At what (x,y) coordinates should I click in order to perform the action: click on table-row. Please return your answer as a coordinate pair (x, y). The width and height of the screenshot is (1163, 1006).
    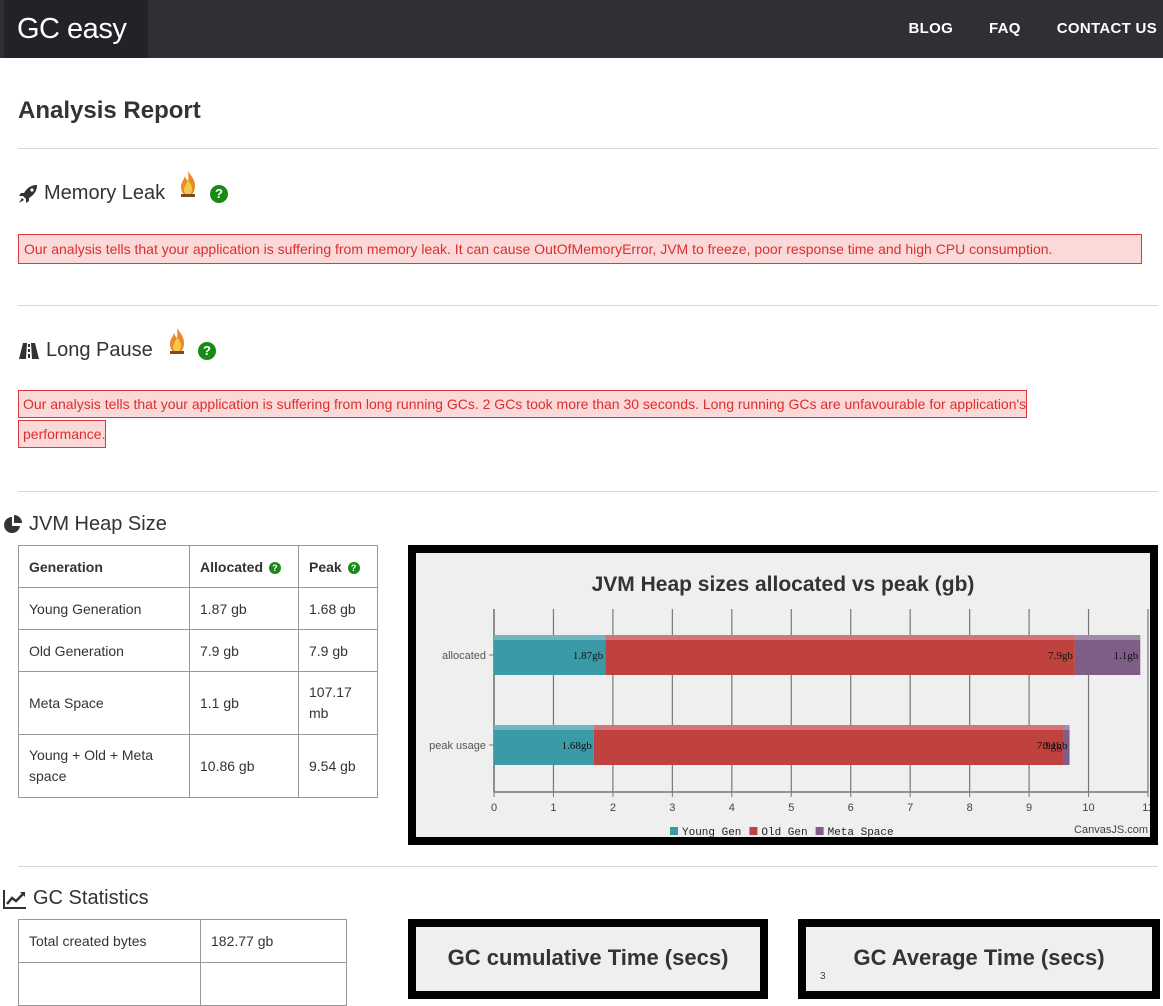
    Looking at the image, I should click on (182, 984).